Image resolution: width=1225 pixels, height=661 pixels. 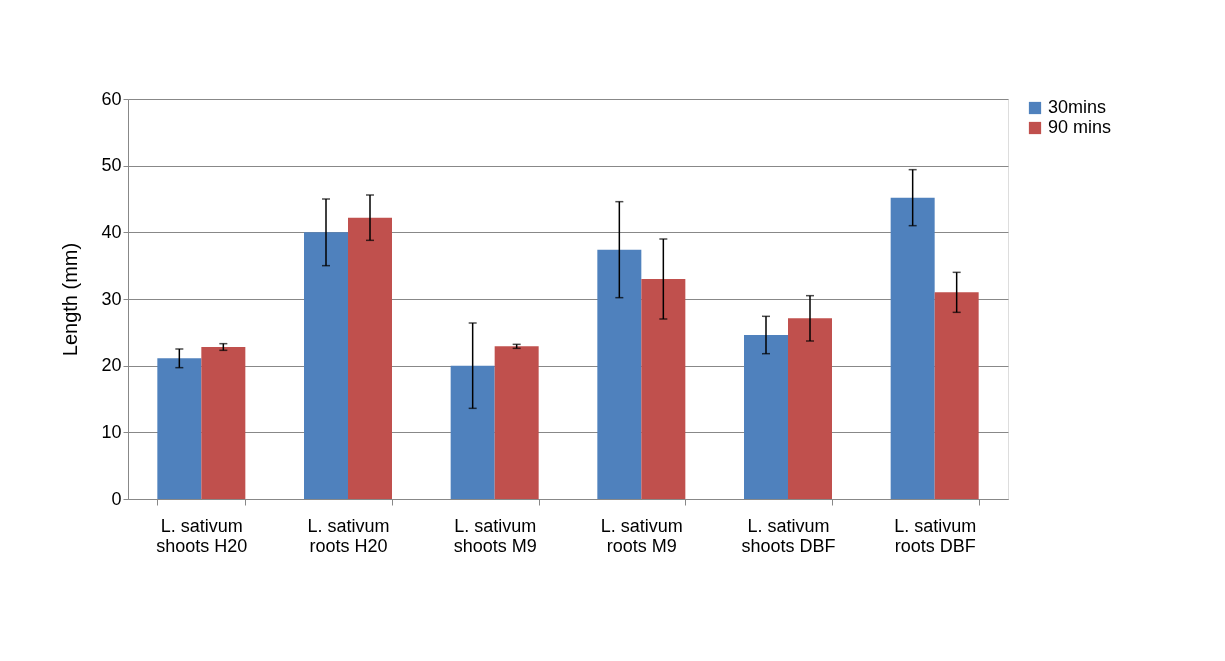 What do you see at coordinates (641, 535) in the screenshot?
I see `x-tick-label: L. sativum roots M9` at bounding box center [641, 535].